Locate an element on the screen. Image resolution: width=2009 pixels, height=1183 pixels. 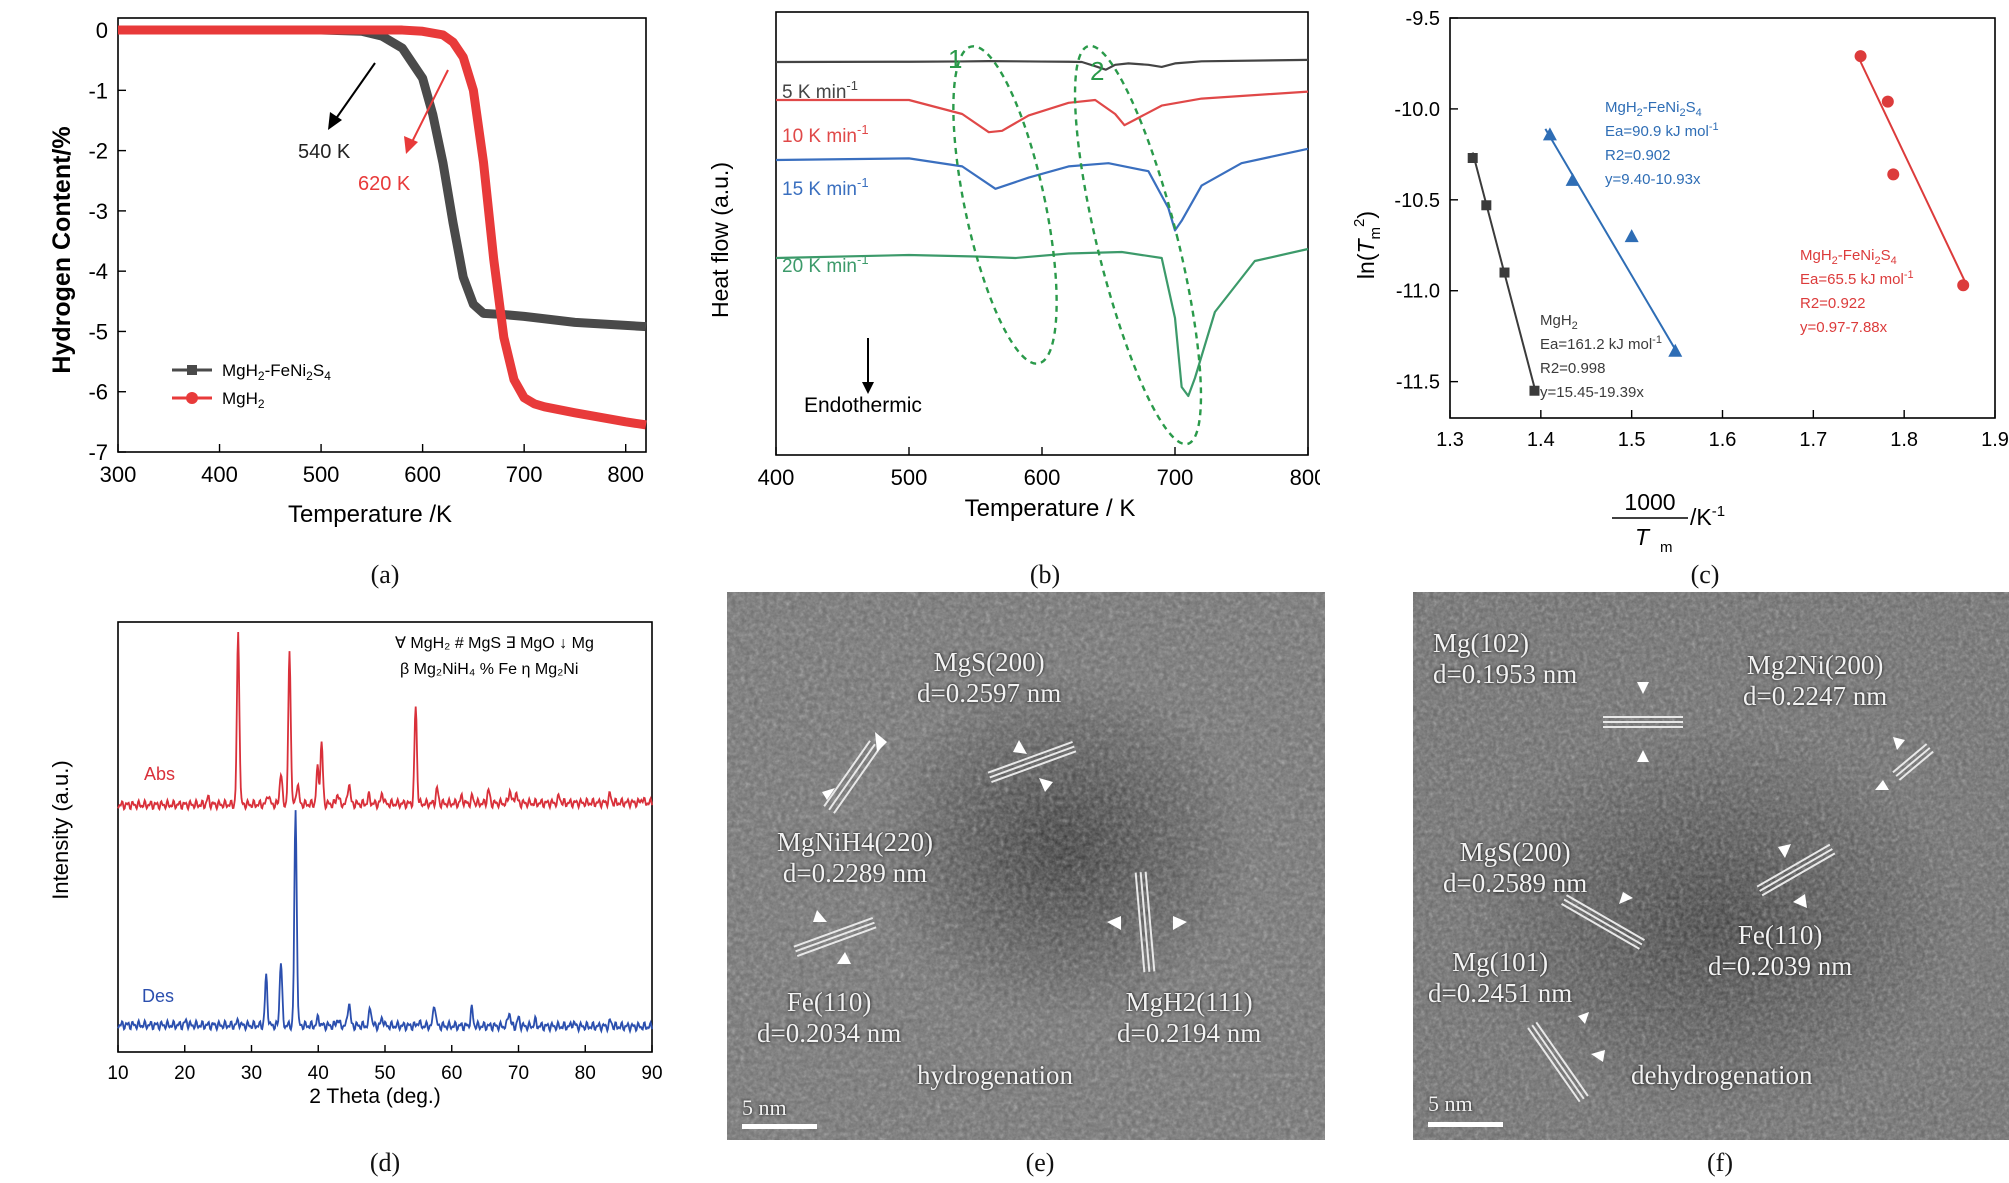
x-tick-label: 1.6 is located at coordinates (1723, 440).